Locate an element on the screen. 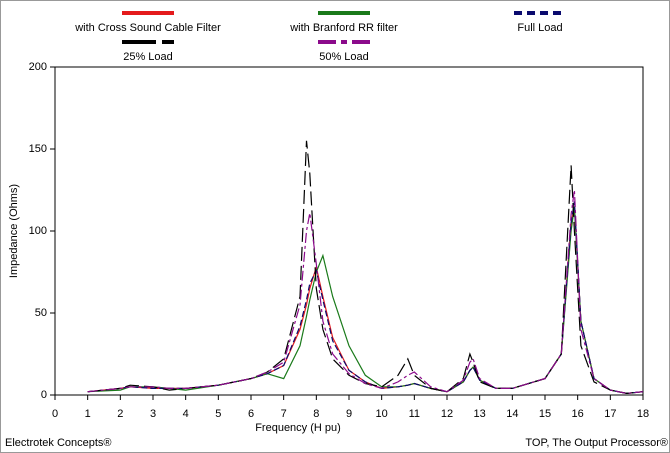 Image resolution: width=670 pixels, height=453 pixels. legend-label: with Cross Sound Cable Filter is located at coordinates (147, 28).